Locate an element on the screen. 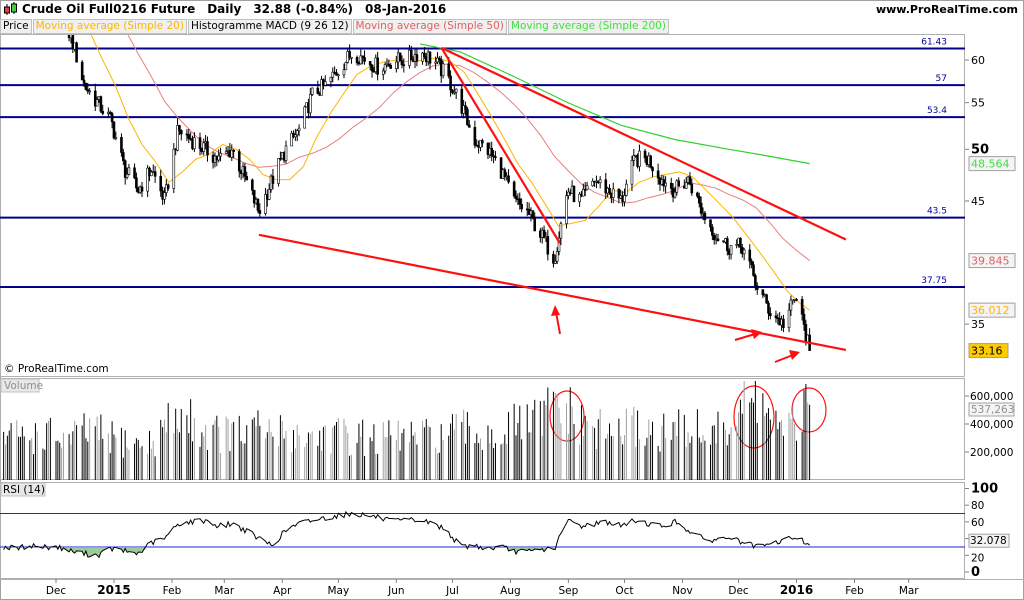 This screenshot has height=600, width=1024. legend-price: Price is located at coordinates (16, 26).